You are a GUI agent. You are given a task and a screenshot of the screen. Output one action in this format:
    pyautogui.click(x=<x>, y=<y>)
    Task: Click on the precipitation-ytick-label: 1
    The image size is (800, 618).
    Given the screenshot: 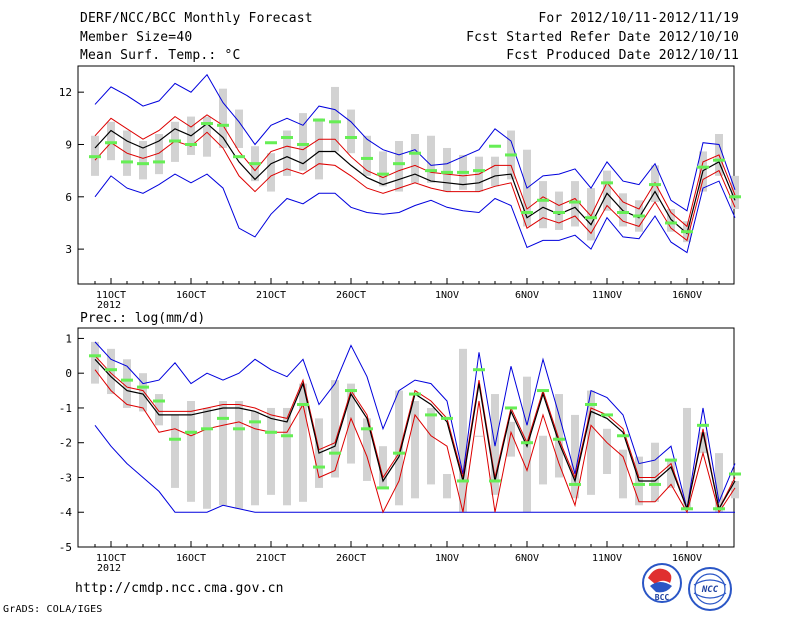 What is the action you would take?
    pyautogui.click(x=68, y=338)
    